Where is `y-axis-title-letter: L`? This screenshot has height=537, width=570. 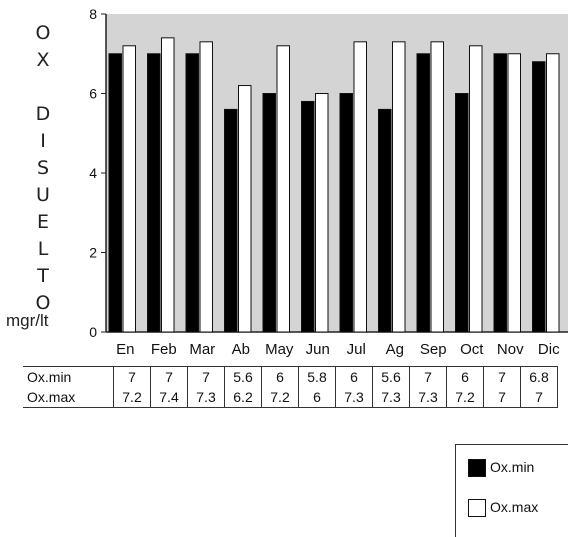 y-axis-title-letter: L is located at coordinates (43, 249).